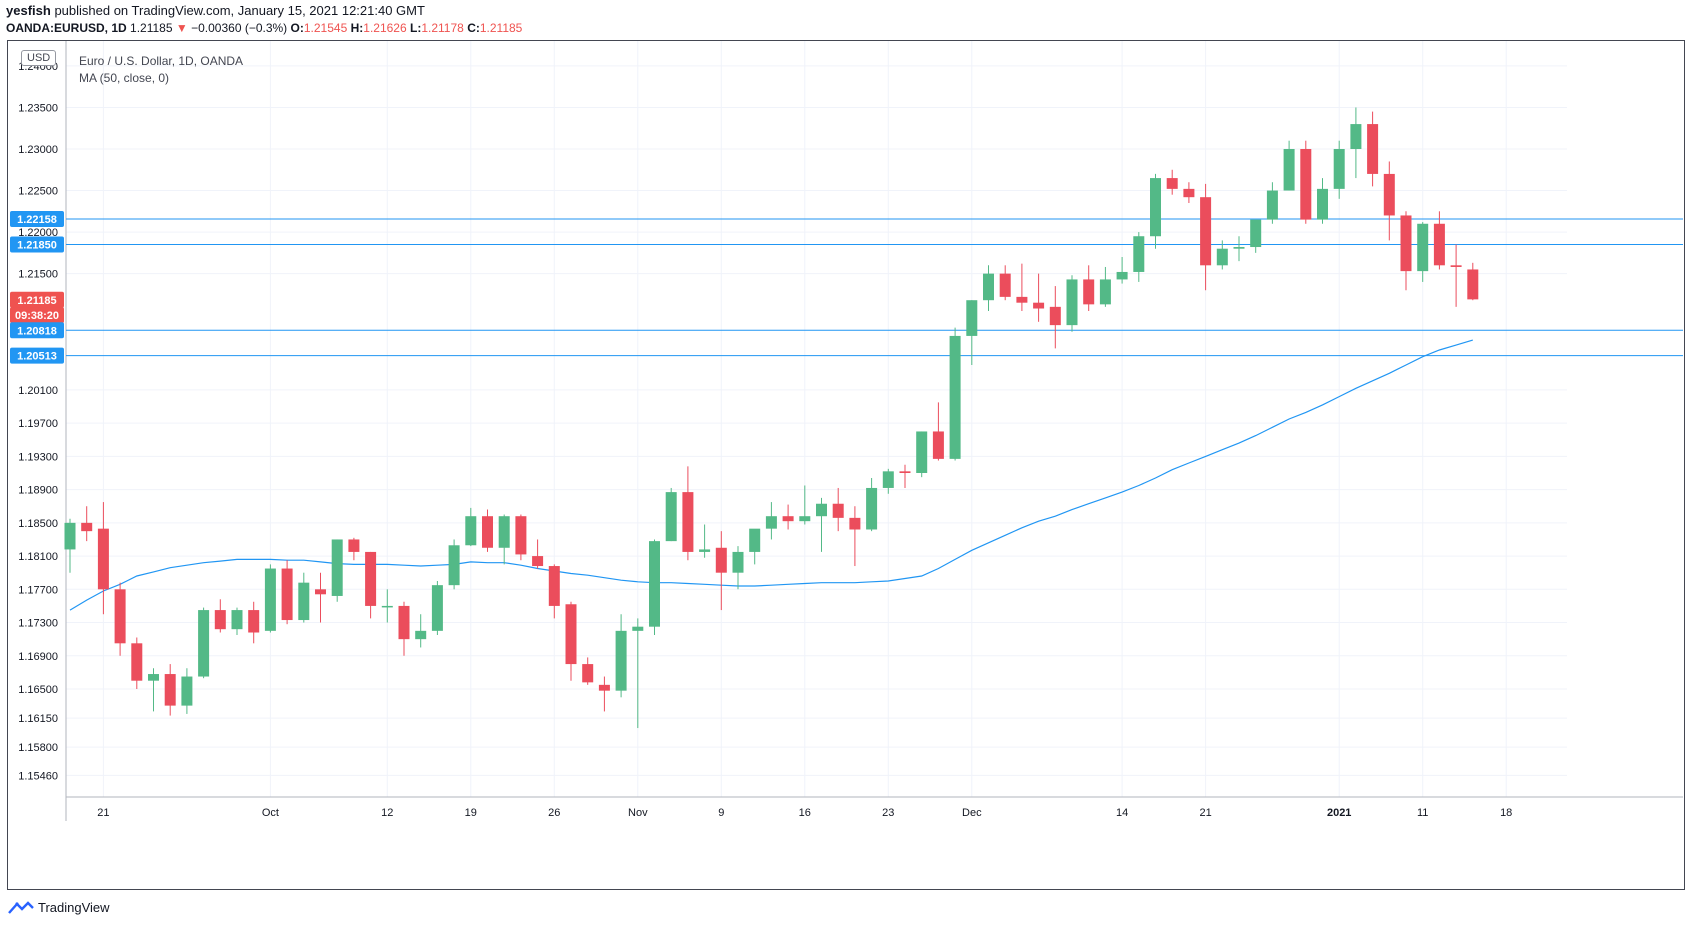  What do you see at coordinates (28, 10) in the screenshot?
I see `author-name: yesfish` at bounding box center [28, 10].